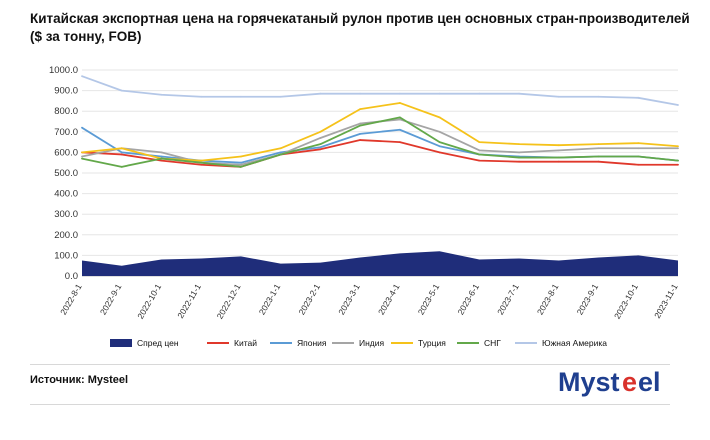  Describe the element at coordinates (66, 132) in the screenshot. I see `y-tick-label: 700.0` at that location.